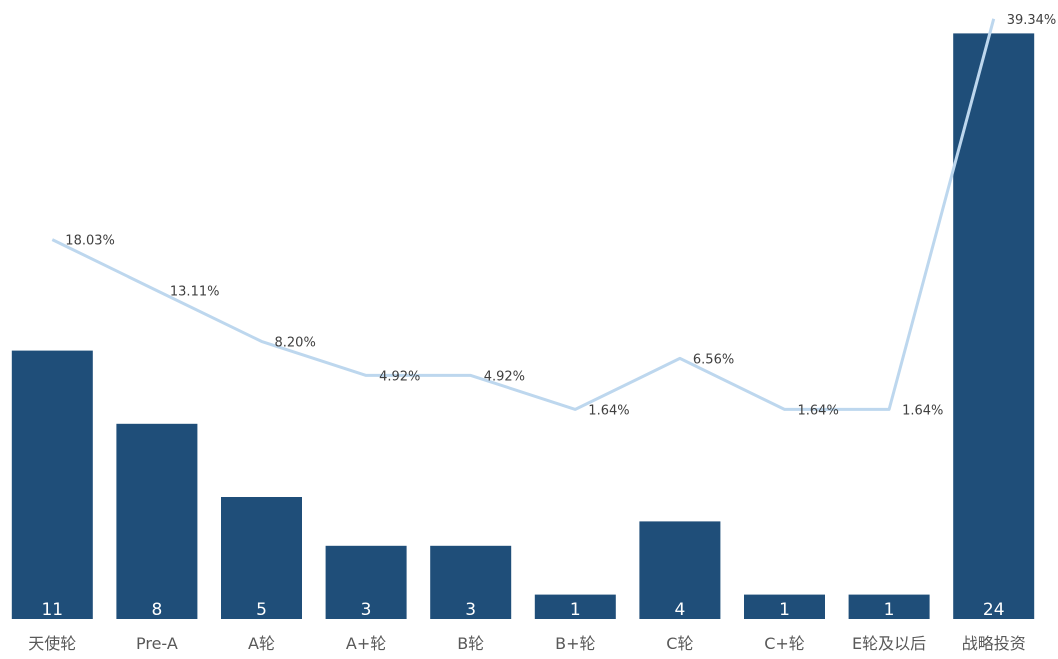  What do you see at coordinates (889, 610) in the screenshot?
I see `bar-value-label-8: 1` at bounding box center [889, 610].